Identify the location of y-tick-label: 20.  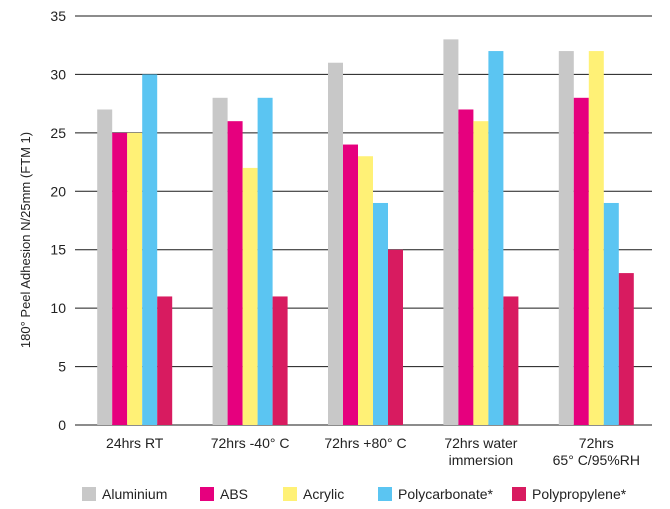
(58, 191).